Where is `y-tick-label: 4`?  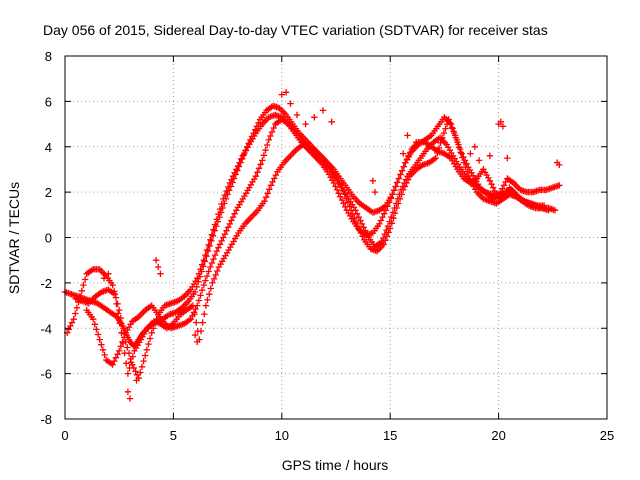 y-tick-label: 4 is located at coordinates (48, 147).